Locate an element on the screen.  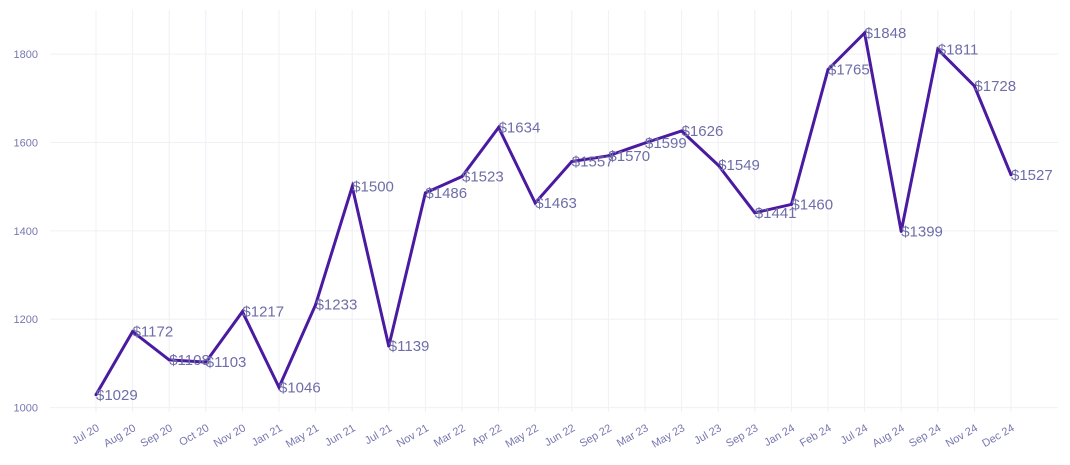
data-label: $1557 is located at coordinates (593, 162).